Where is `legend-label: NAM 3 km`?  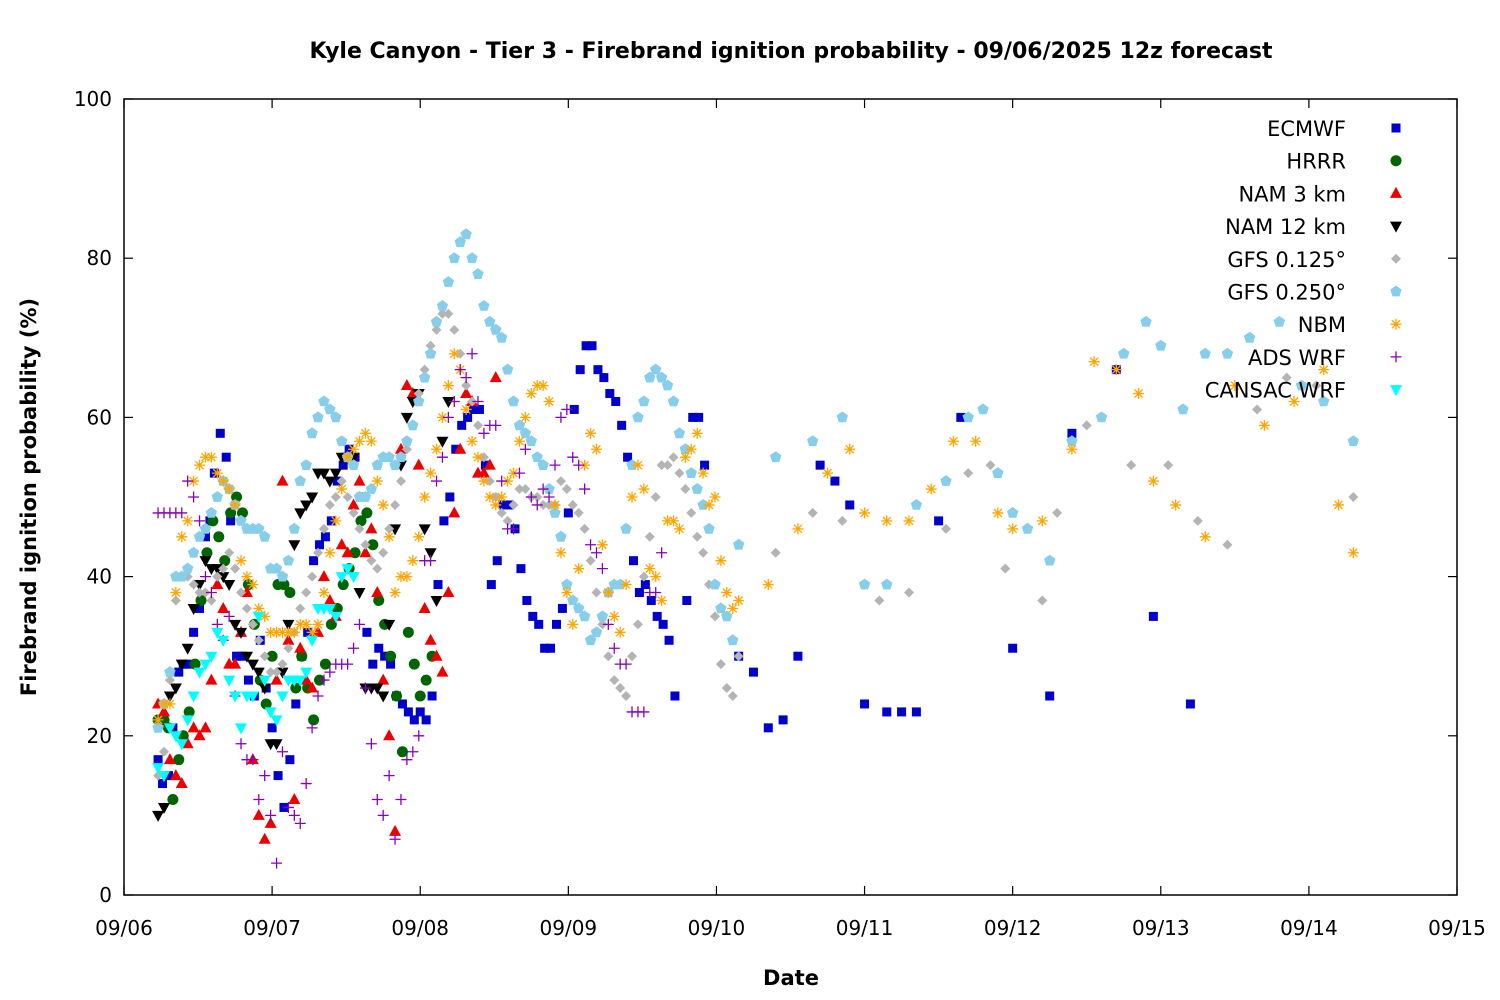
legend-label: NAM 3 km is located at coordinates (1292, 194).